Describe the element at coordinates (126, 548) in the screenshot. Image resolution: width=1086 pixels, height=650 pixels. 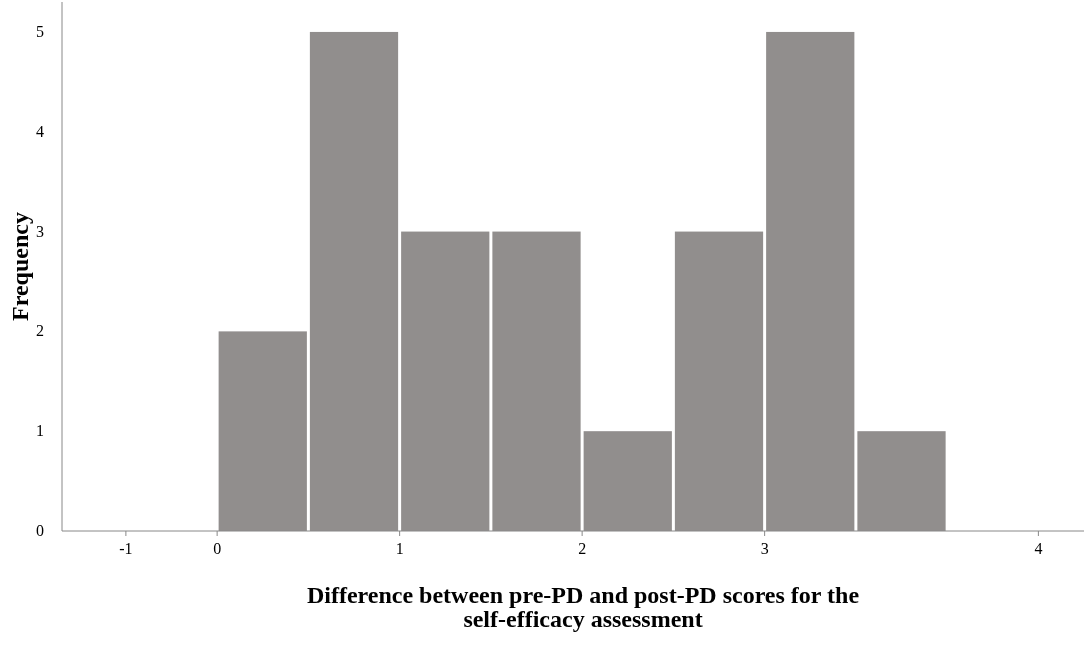
I see `x-tick-label: -1` at that location.